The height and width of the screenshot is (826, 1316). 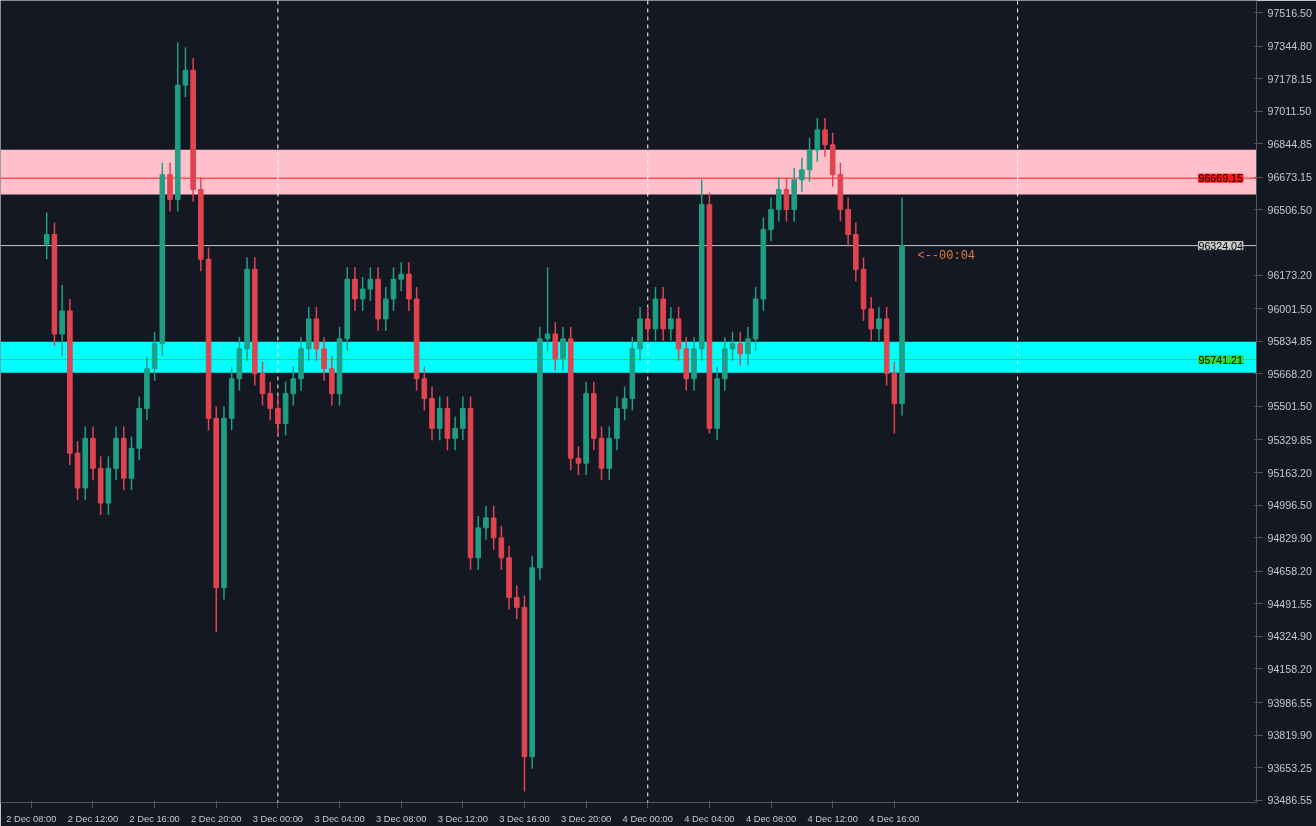 I want to click on x-tick-label: 3 Dec 00:00, so click(x=278, y=818).